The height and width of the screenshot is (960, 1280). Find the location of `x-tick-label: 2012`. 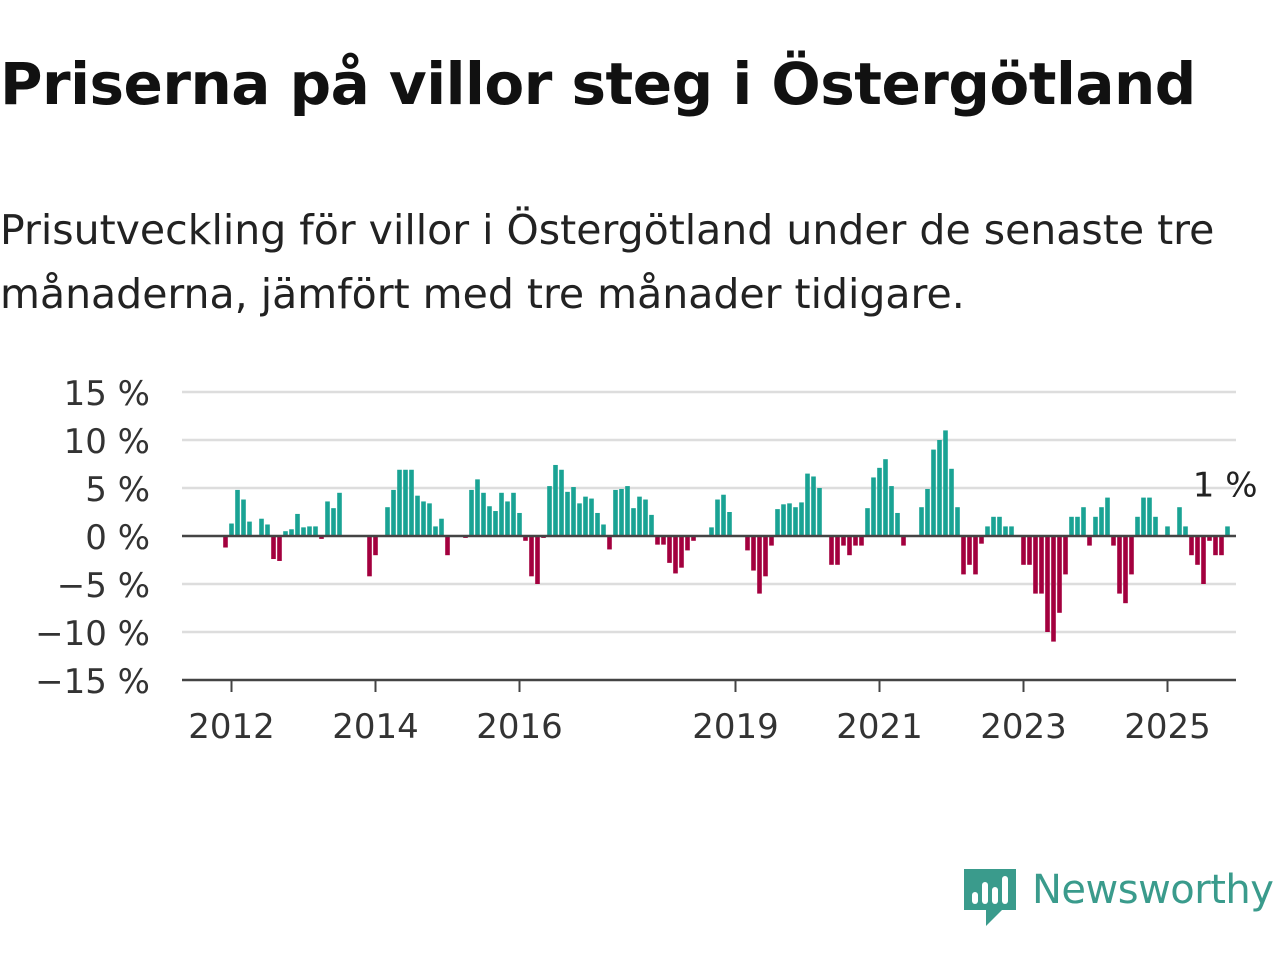

x-tick-label: 2012 is located at coordinates (231, 727).